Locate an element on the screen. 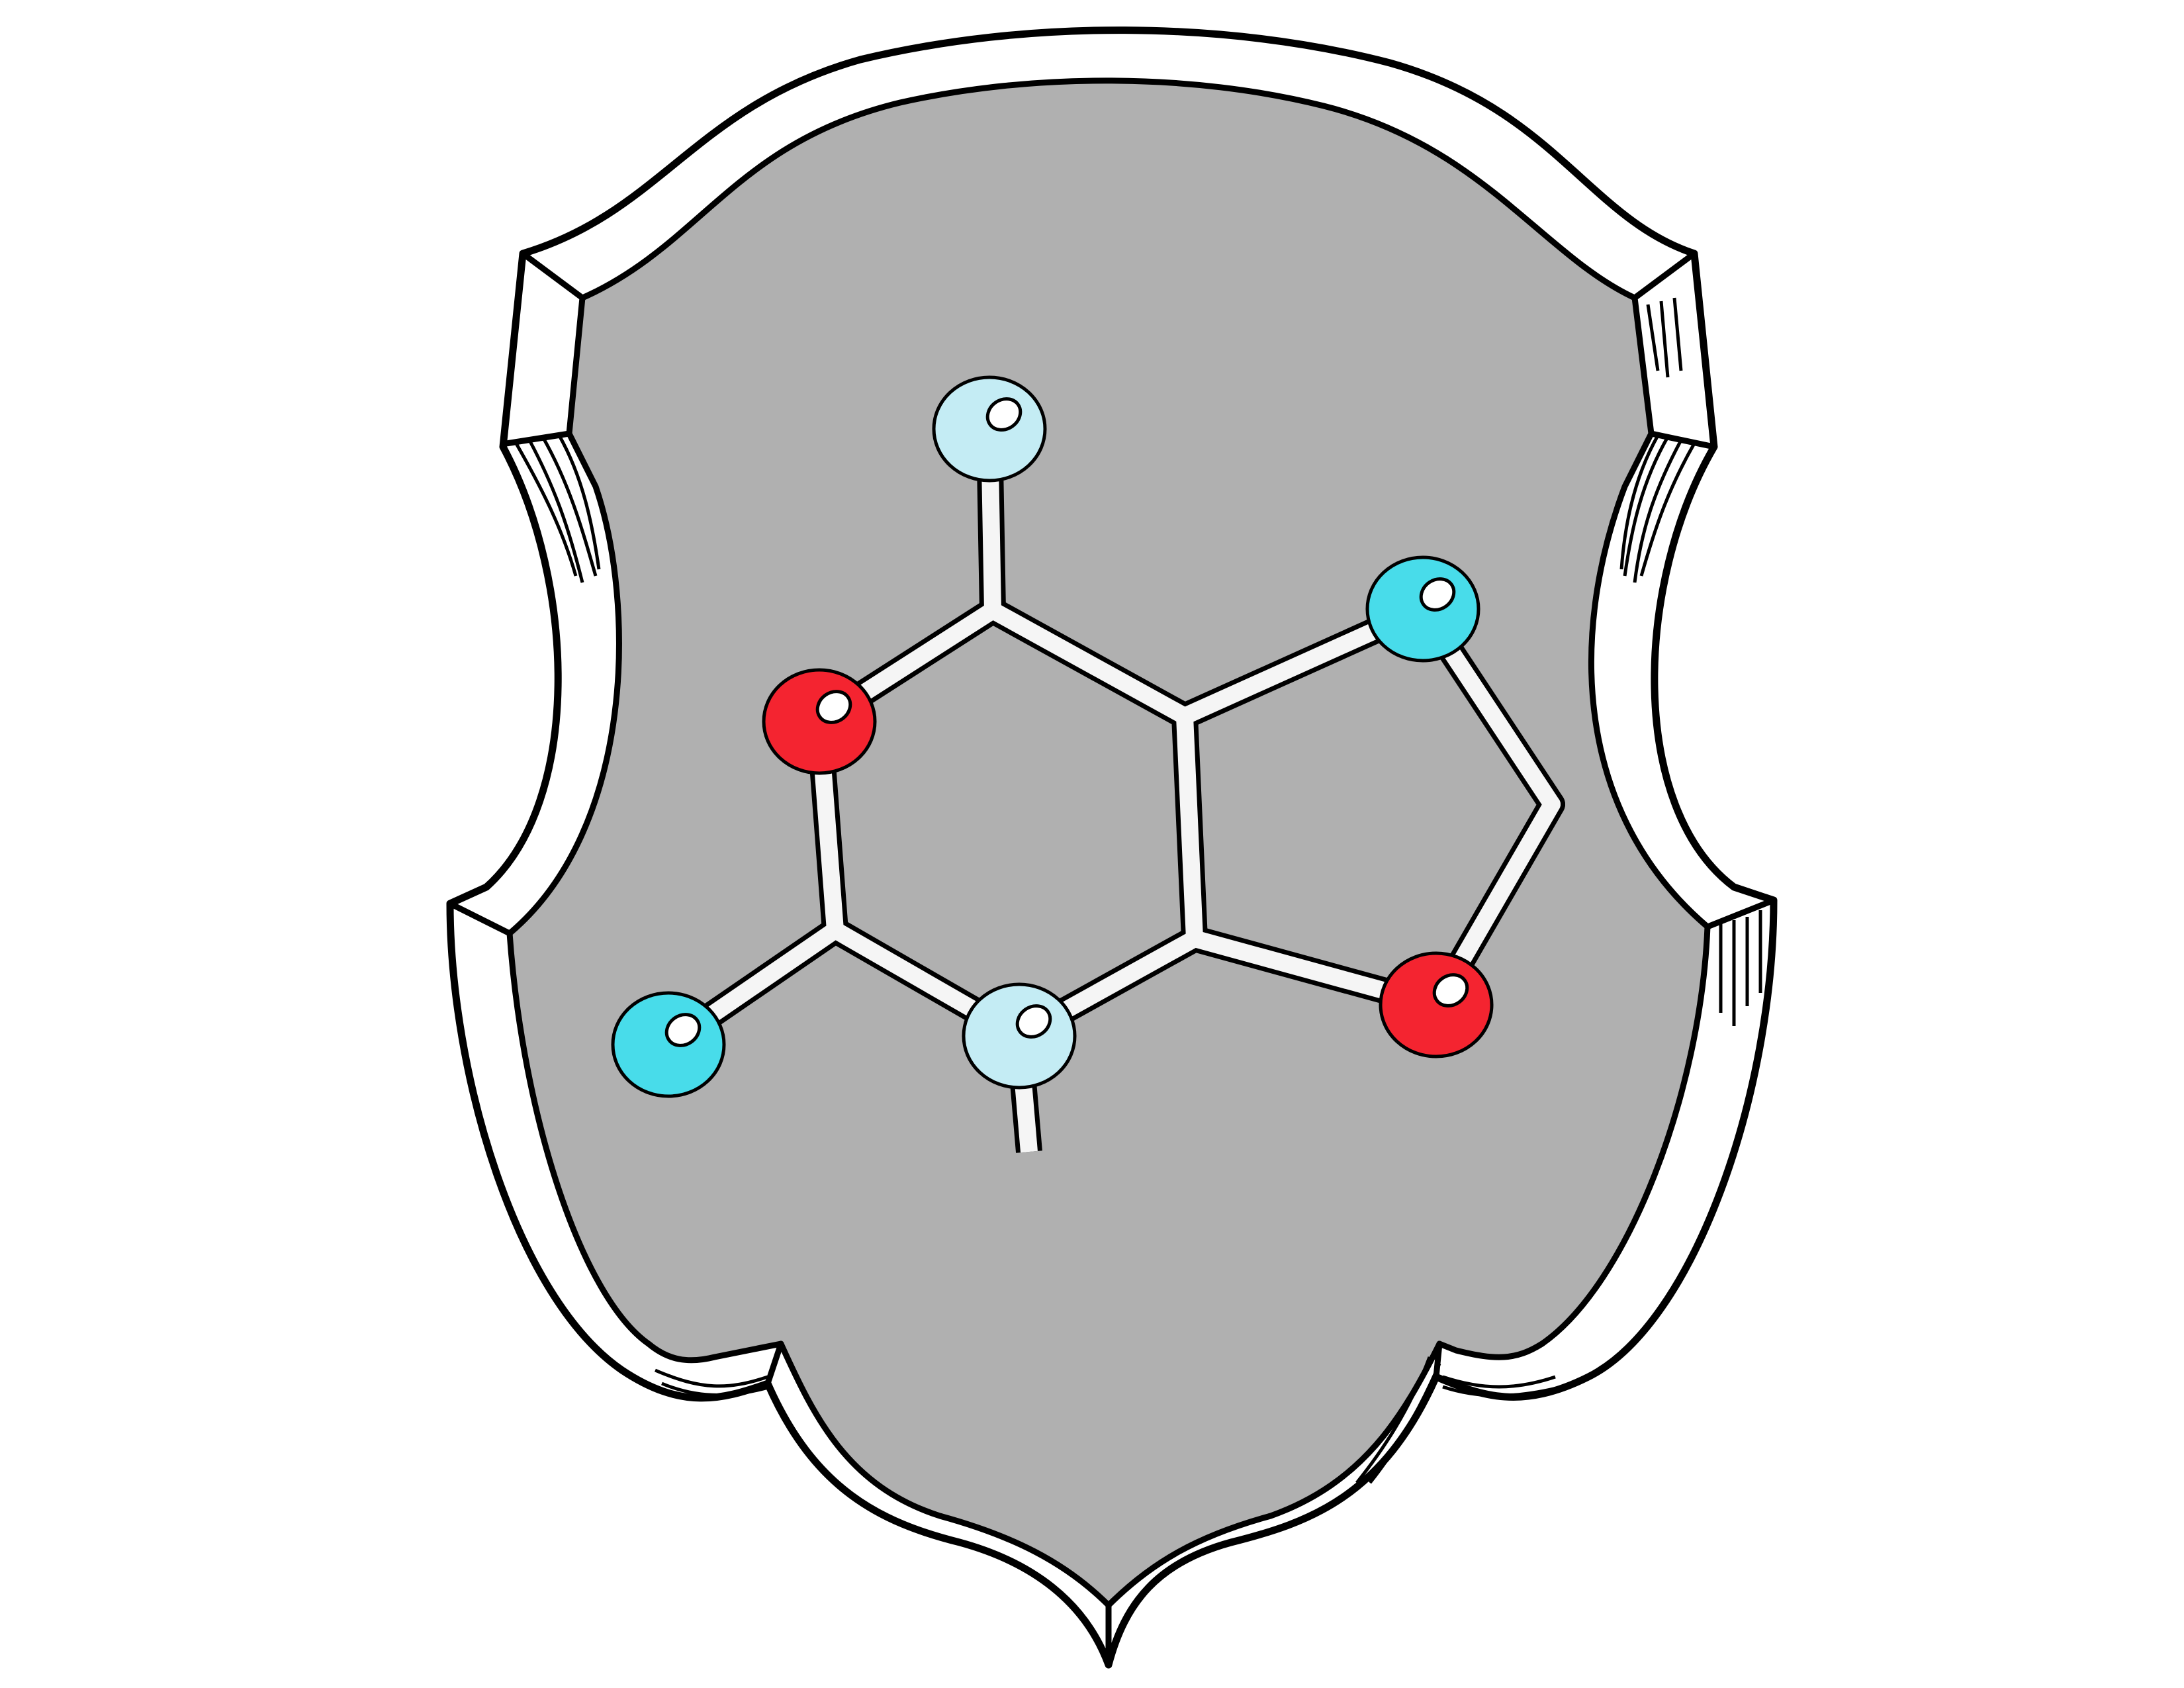 This screenshot has height=1688, width=2184. ring-bottom-atom is located at coordinates (1020, 1036).